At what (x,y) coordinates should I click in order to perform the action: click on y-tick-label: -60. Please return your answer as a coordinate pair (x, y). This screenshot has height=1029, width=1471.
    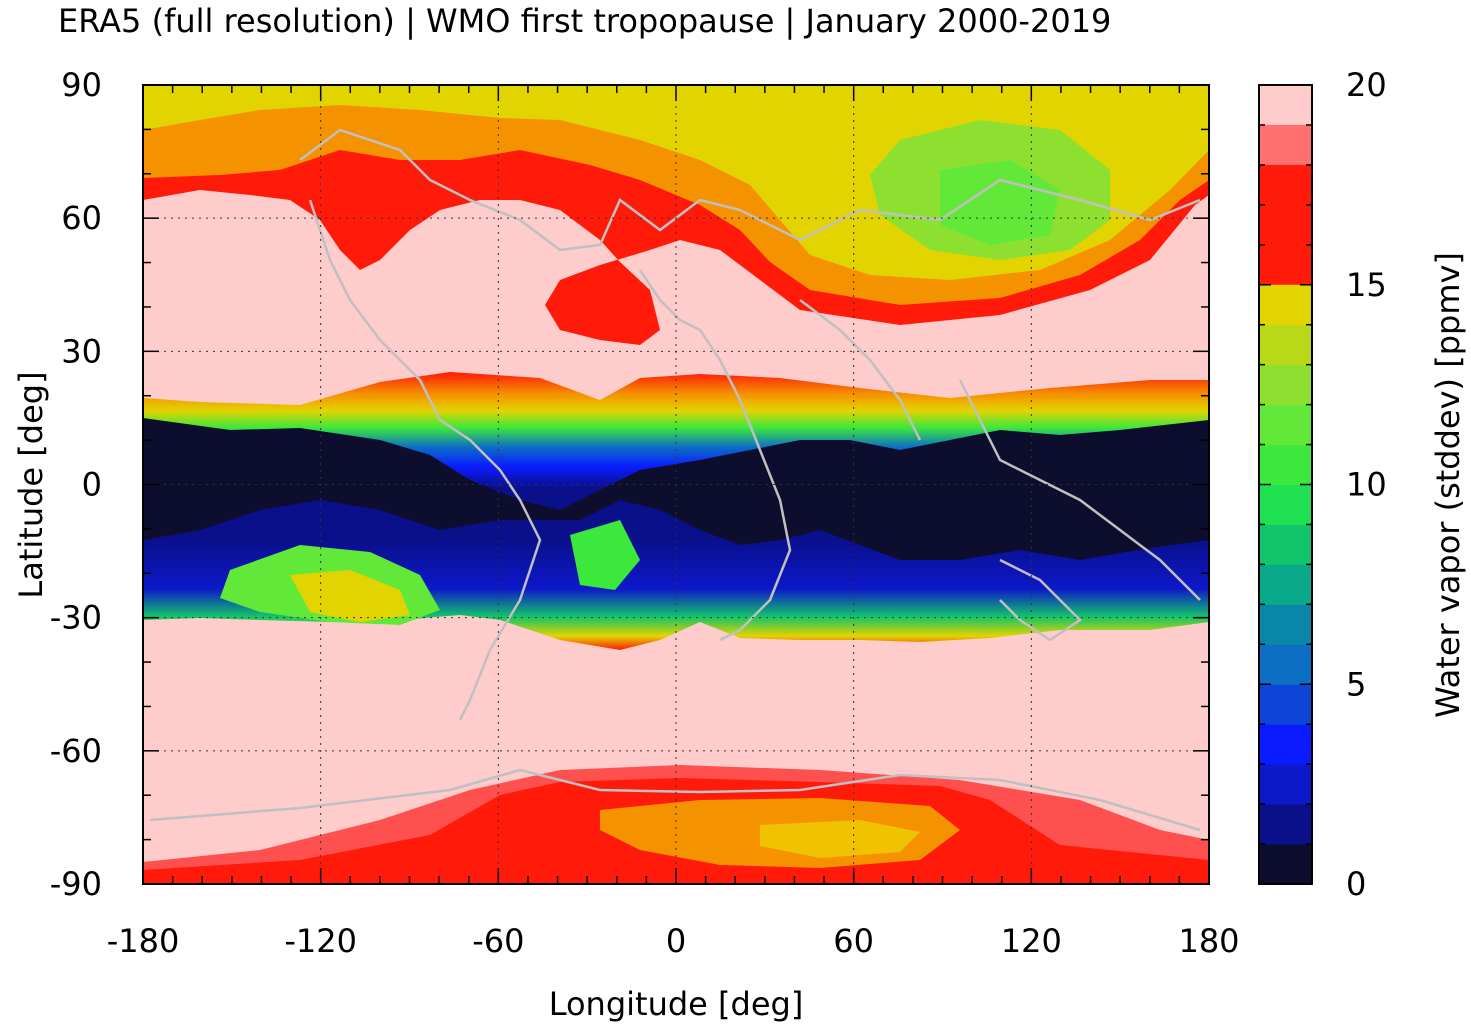
    Looking at the image, I should click on (76, 751).